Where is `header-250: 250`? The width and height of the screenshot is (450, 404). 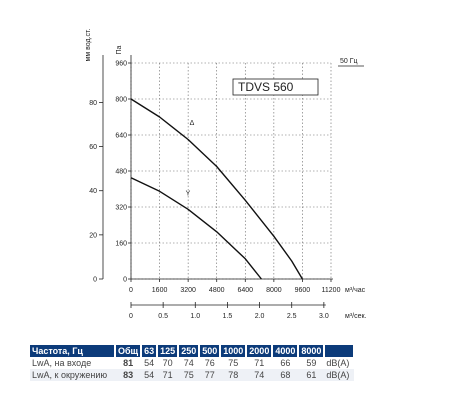
header-250: 250 is located at coordinates (189, 351).